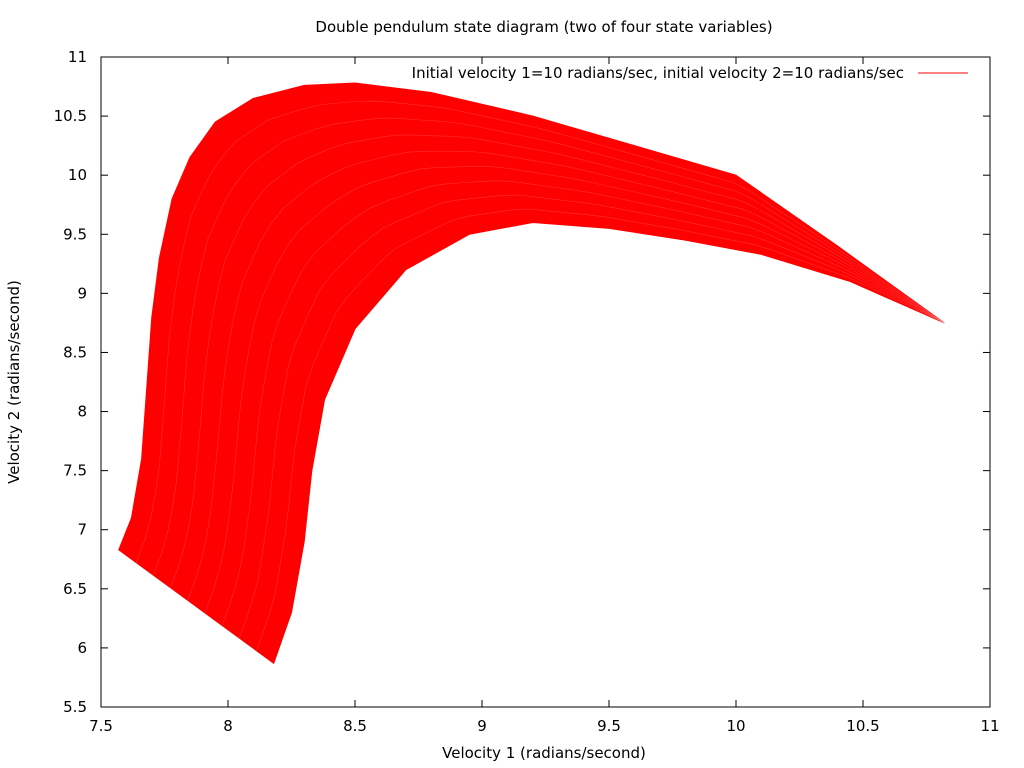 This screenshot has height=768, width=1024. Describe the element at coordinates (862, 726) in the screenshot. I see `x-tick-label: 10.5` at that location.